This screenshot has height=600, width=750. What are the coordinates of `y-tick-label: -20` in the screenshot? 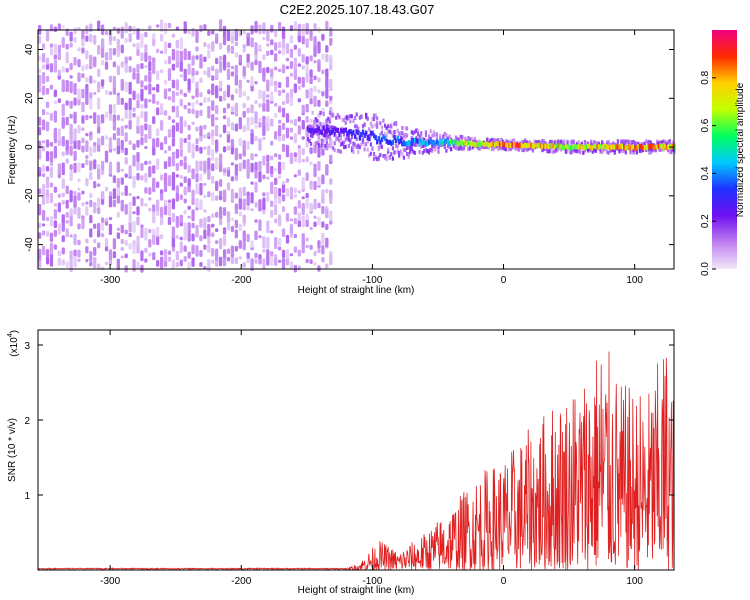 It's located at (29, 195).